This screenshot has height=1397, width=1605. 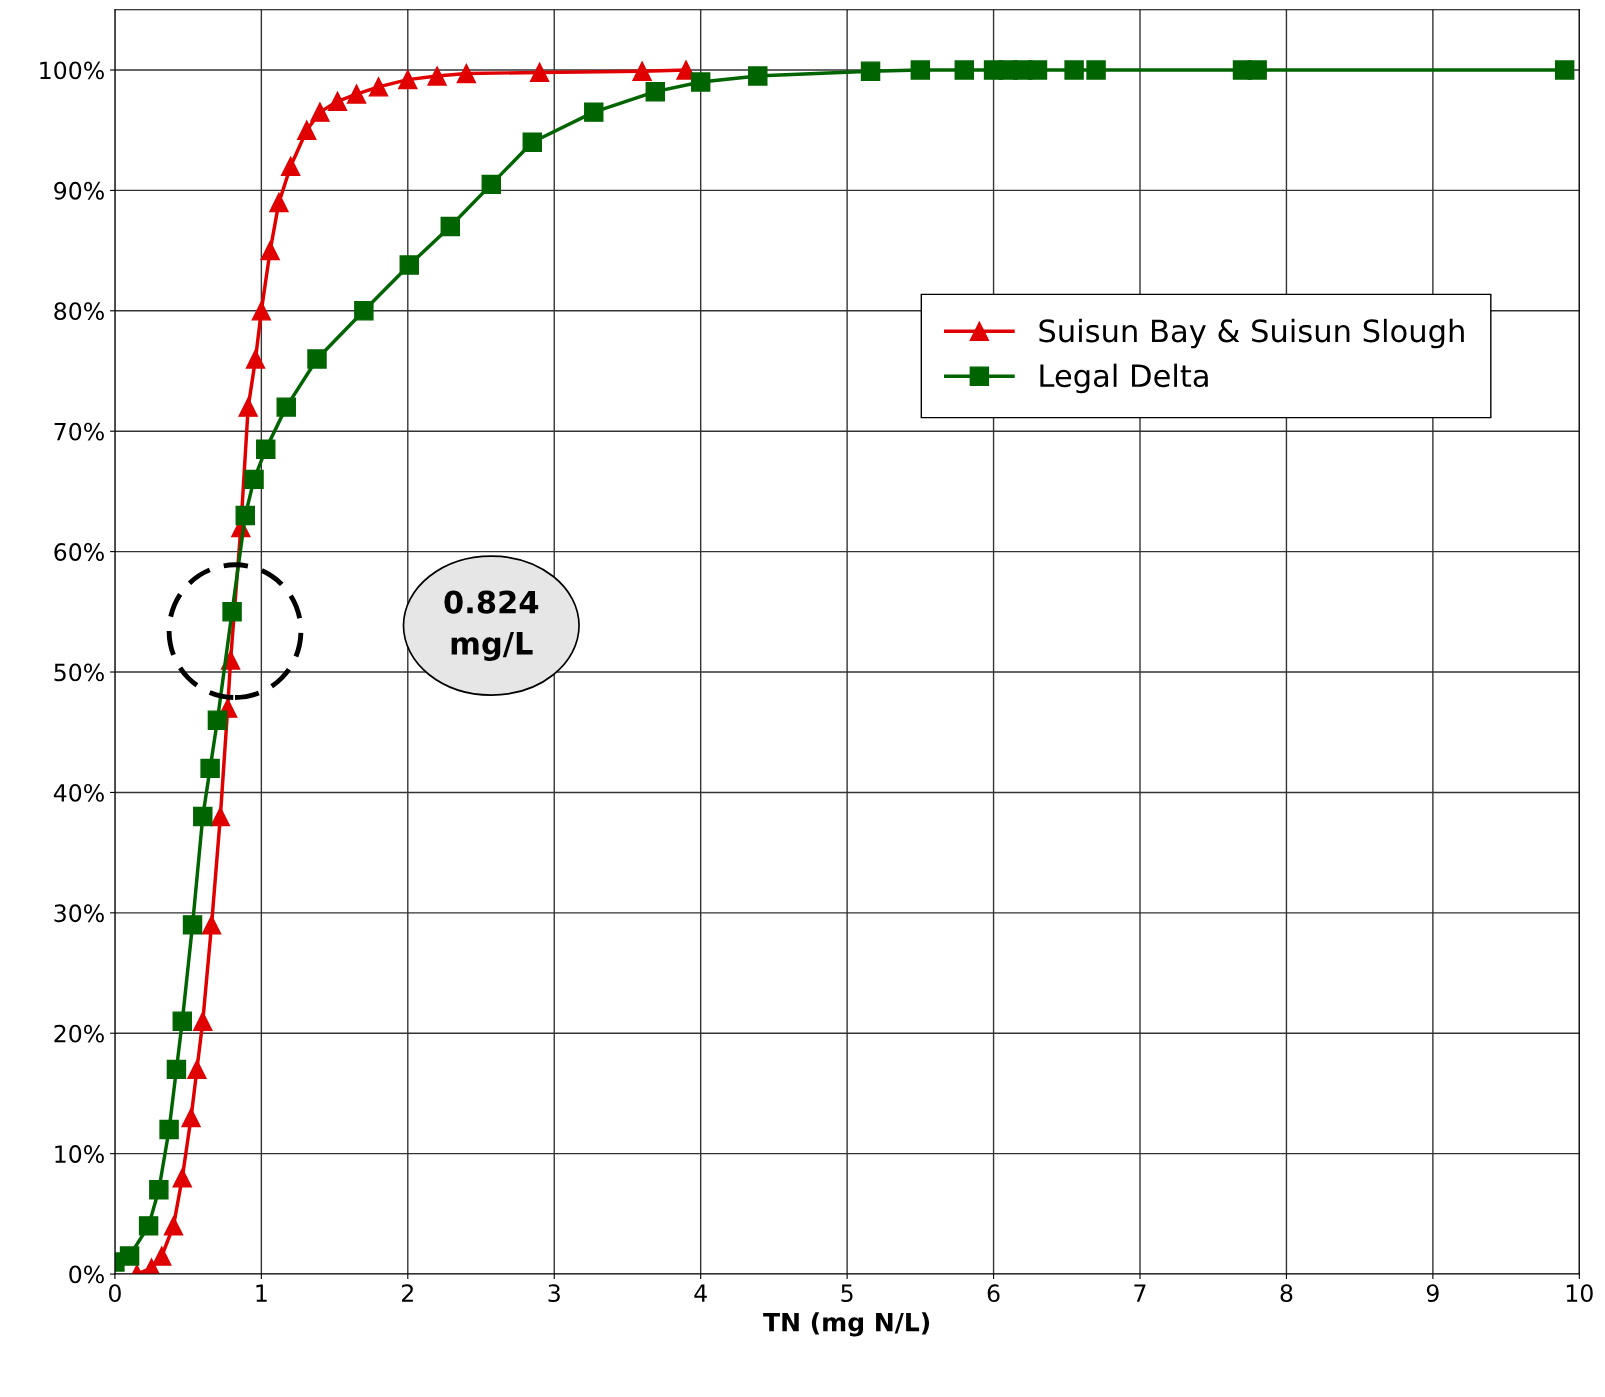 I want to click on x-tick-label: 8, so click(x=1286, y=1293).